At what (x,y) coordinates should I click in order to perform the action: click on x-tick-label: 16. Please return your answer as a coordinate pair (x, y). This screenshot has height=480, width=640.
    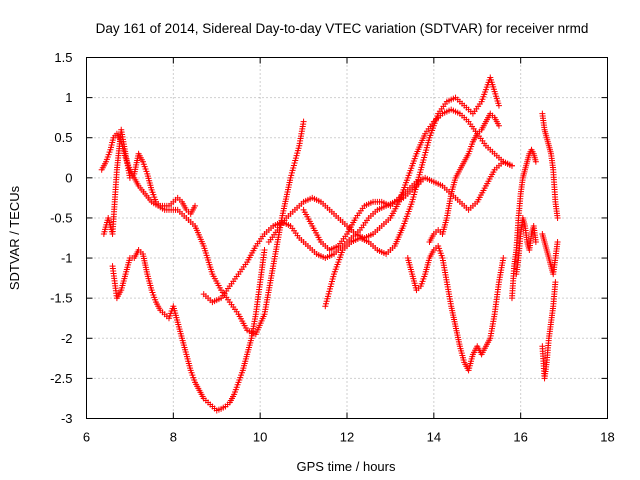
    Looking at the image, I should click on (520, 437).